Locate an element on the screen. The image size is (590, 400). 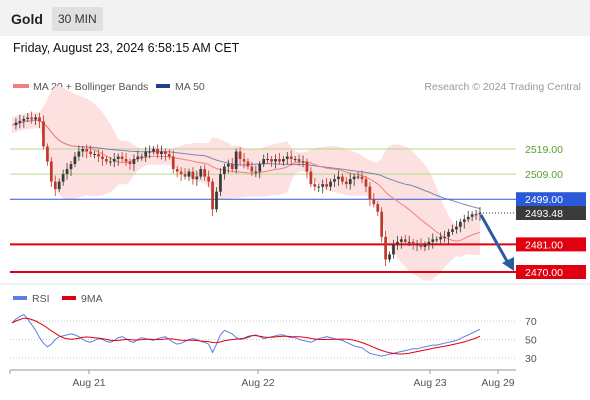
ma20-legend-label: MA 20 + Bollinger Bands is located at coordinates (90, 87).